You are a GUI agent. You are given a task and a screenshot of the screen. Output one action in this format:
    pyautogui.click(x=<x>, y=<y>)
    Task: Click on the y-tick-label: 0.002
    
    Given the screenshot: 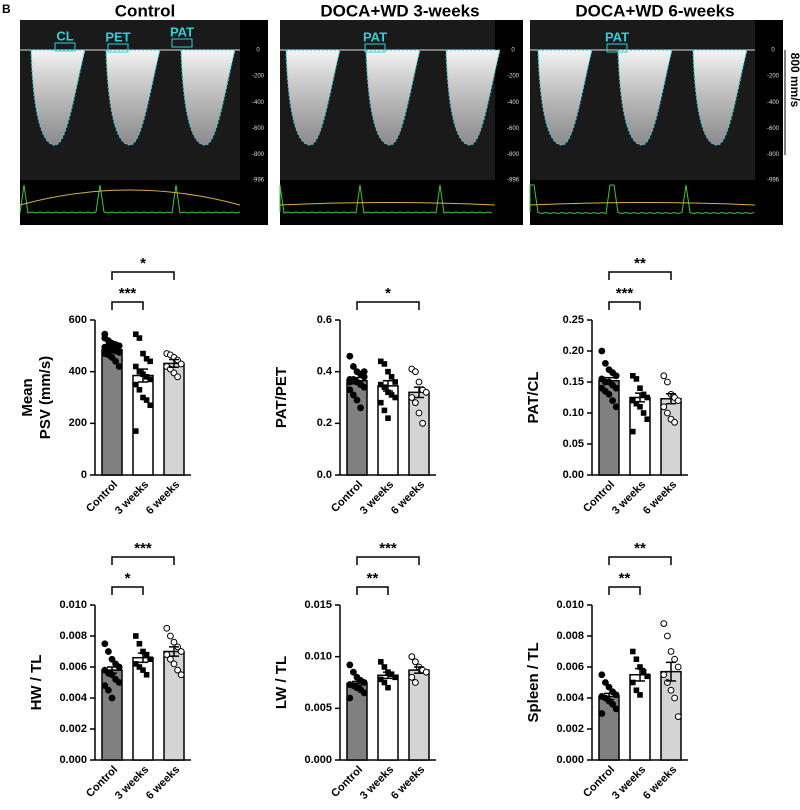 What is the action you would take?
    pyautogui.click(x=570, y=729)
    